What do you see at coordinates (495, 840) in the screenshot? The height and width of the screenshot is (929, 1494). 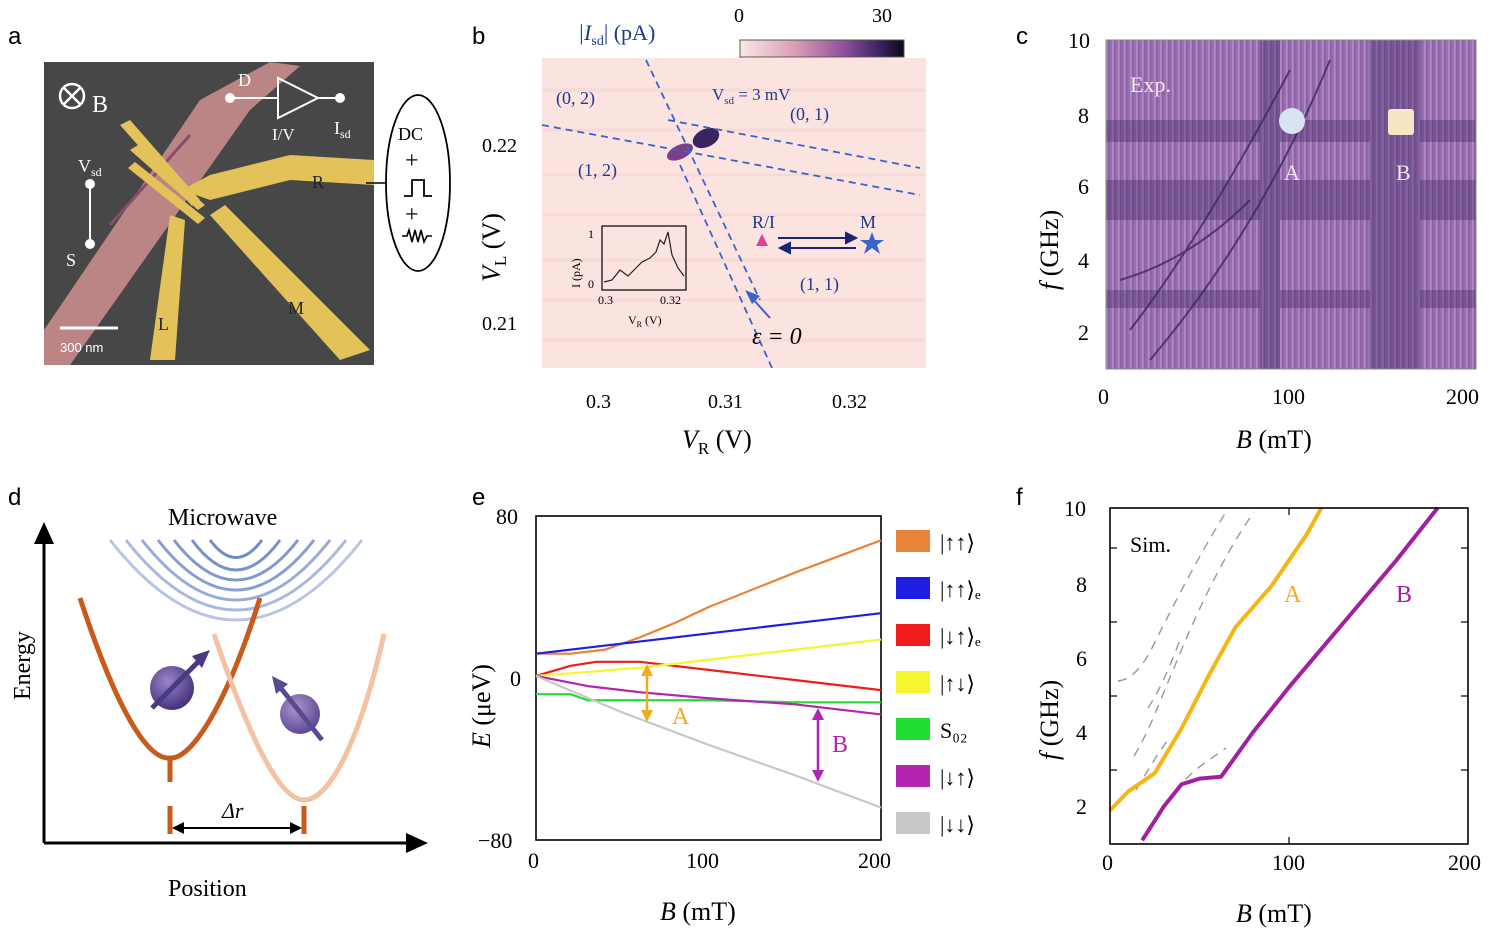 I see `e-ytick-neg80: −80` at bounding box center [495, 840].